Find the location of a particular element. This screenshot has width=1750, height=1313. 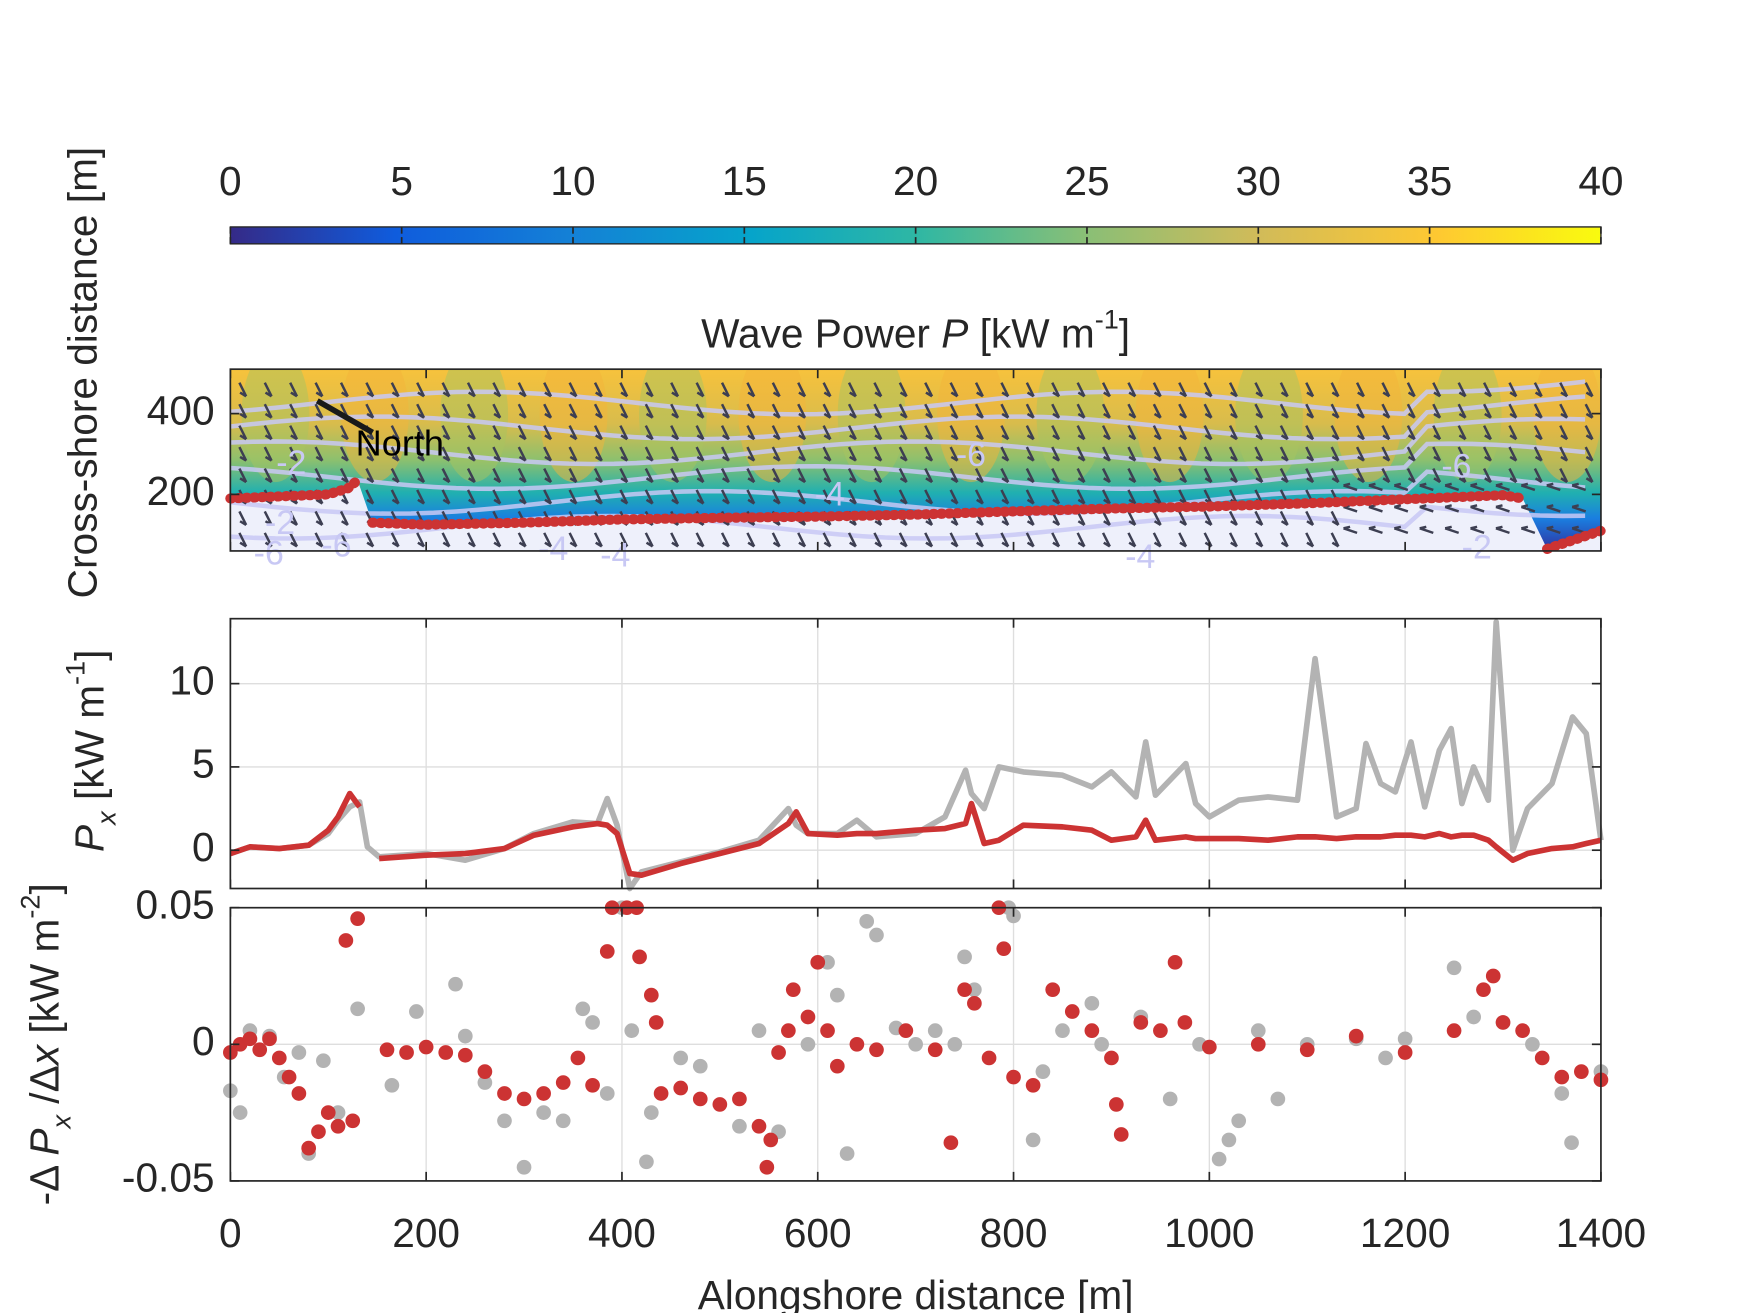

colorbar-tick-label: 15 is located at coordinates (744, 181).